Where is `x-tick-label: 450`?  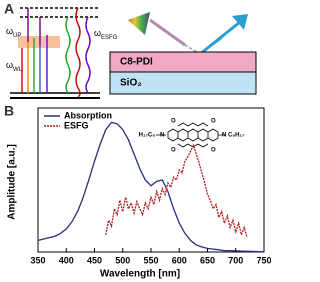 x-tick-label: 450 is located at coordinates (94, 260).